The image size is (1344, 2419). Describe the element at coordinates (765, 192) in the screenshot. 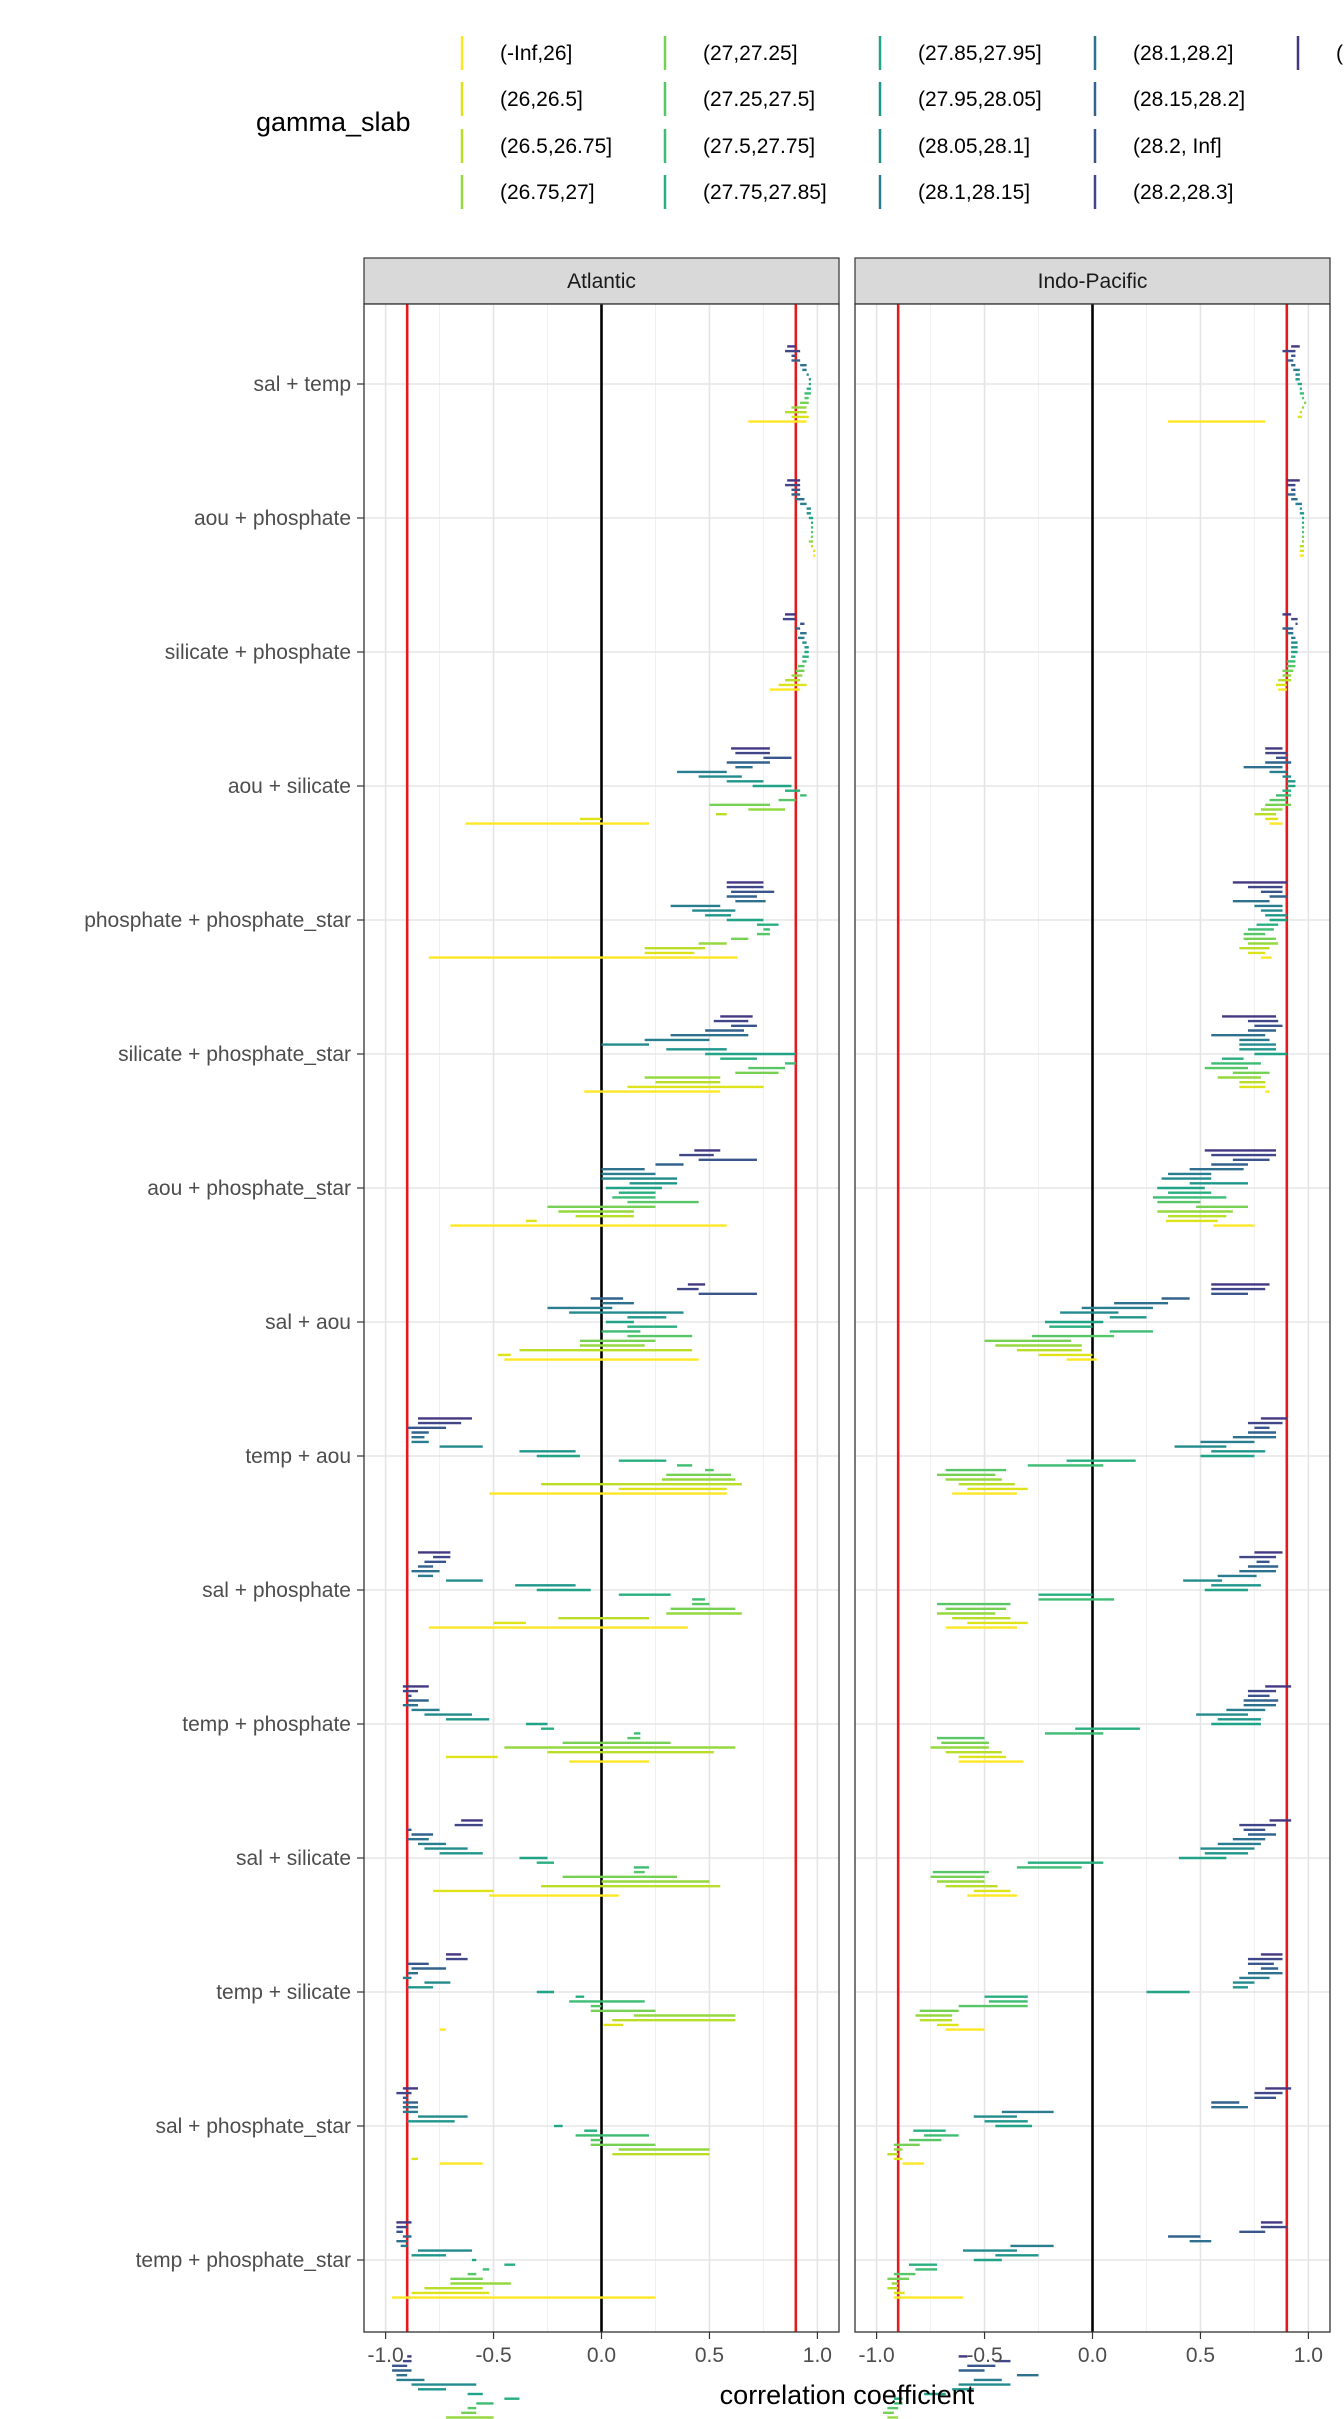

I see `legend-label: (27.75,27.85]` at that location.